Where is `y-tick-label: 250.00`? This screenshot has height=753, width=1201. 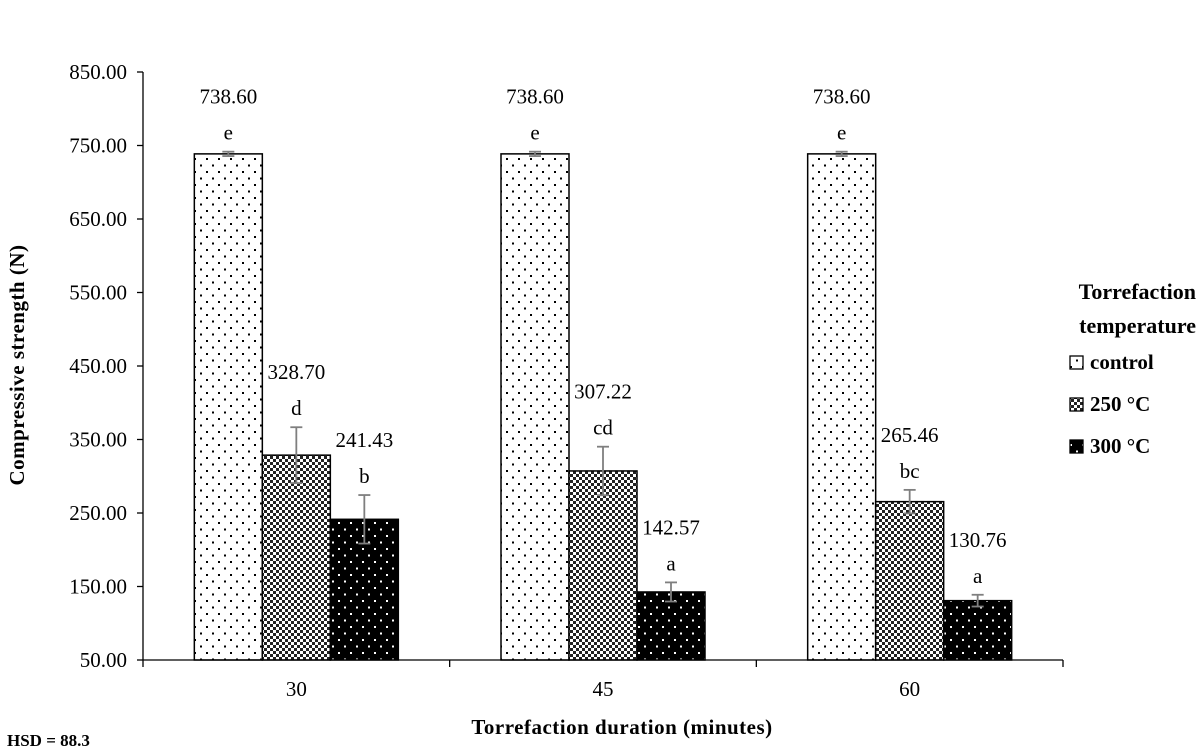
y-tick-label: 250.00 is located at coordinates (98, 513).